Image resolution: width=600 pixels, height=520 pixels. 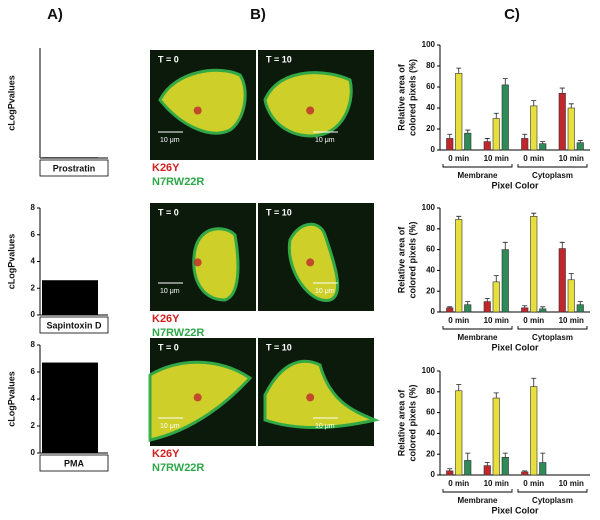 I want to click on y-tick-label: 8, so click(x=33, y=207).